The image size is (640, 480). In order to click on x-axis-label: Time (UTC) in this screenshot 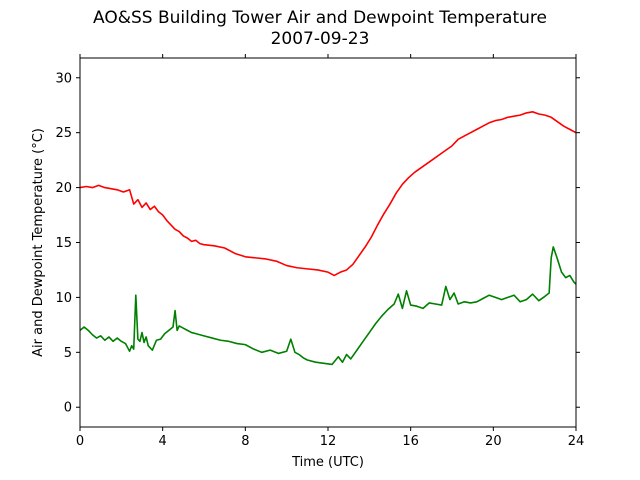, I will do `click(327, 462)`.